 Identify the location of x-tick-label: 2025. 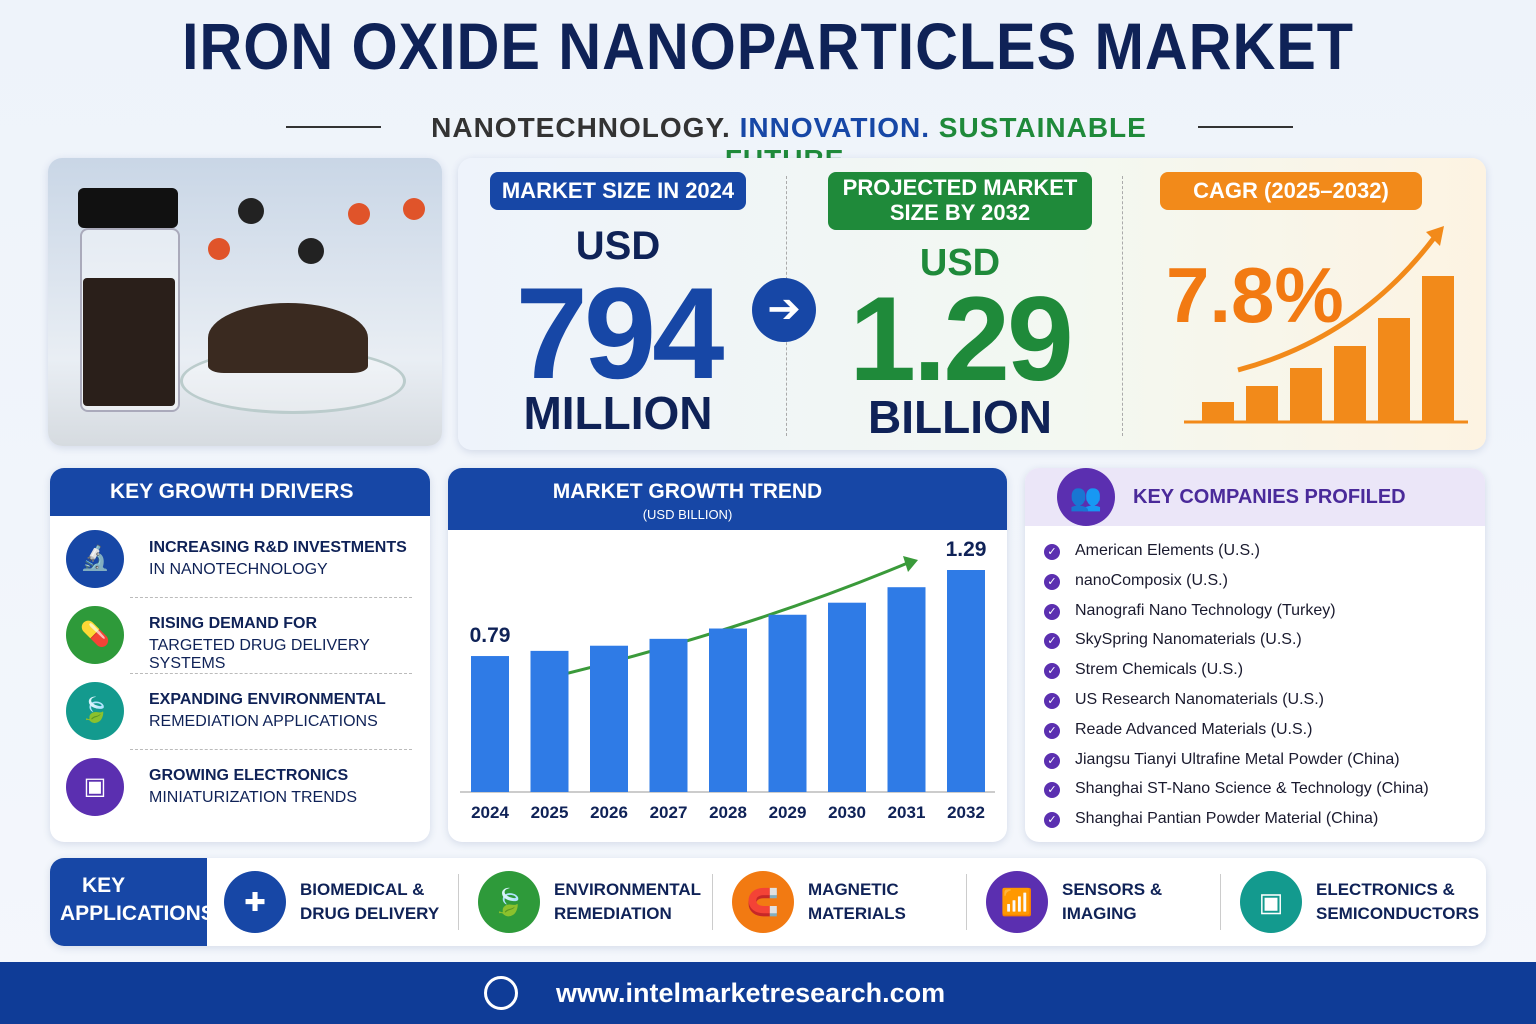
(550, 812).